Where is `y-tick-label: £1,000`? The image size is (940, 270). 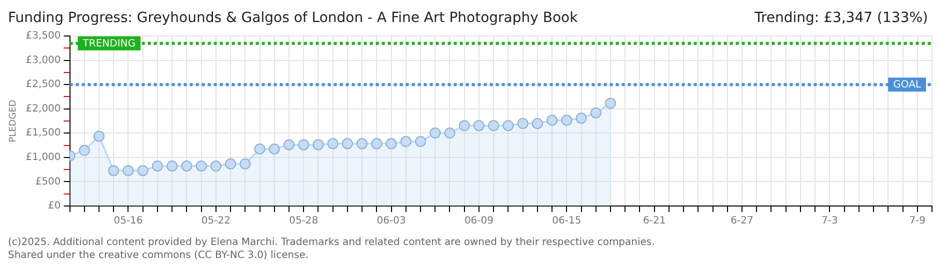 y-tick-label: £1,000 is located at coordinates (43, 158).